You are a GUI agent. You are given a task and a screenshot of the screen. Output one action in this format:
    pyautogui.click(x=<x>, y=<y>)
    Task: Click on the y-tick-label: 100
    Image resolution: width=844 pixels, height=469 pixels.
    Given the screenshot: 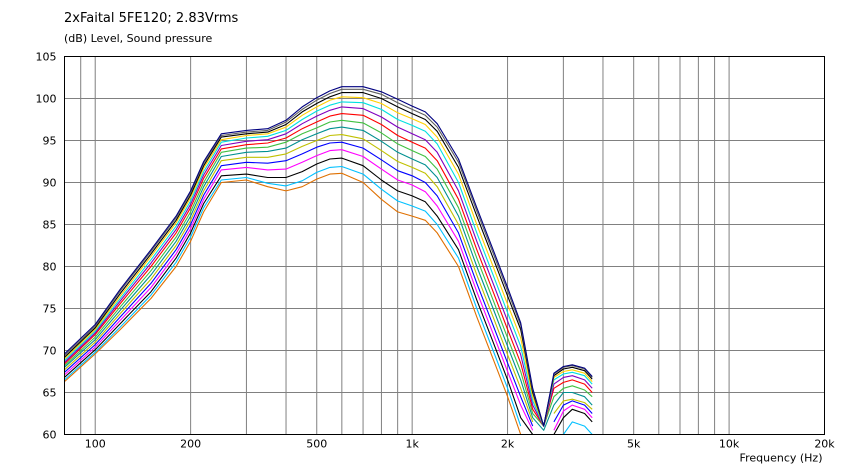 What is the action you would take?
    pyautogui.click(x=46, y=99)
    